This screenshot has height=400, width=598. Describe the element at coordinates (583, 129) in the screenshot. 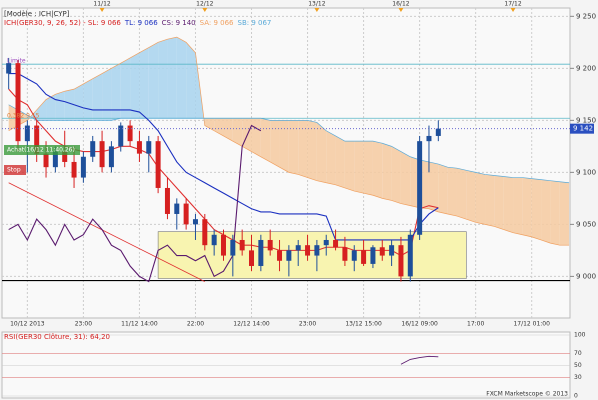

I see `last-price-label: 9 142` at that location.